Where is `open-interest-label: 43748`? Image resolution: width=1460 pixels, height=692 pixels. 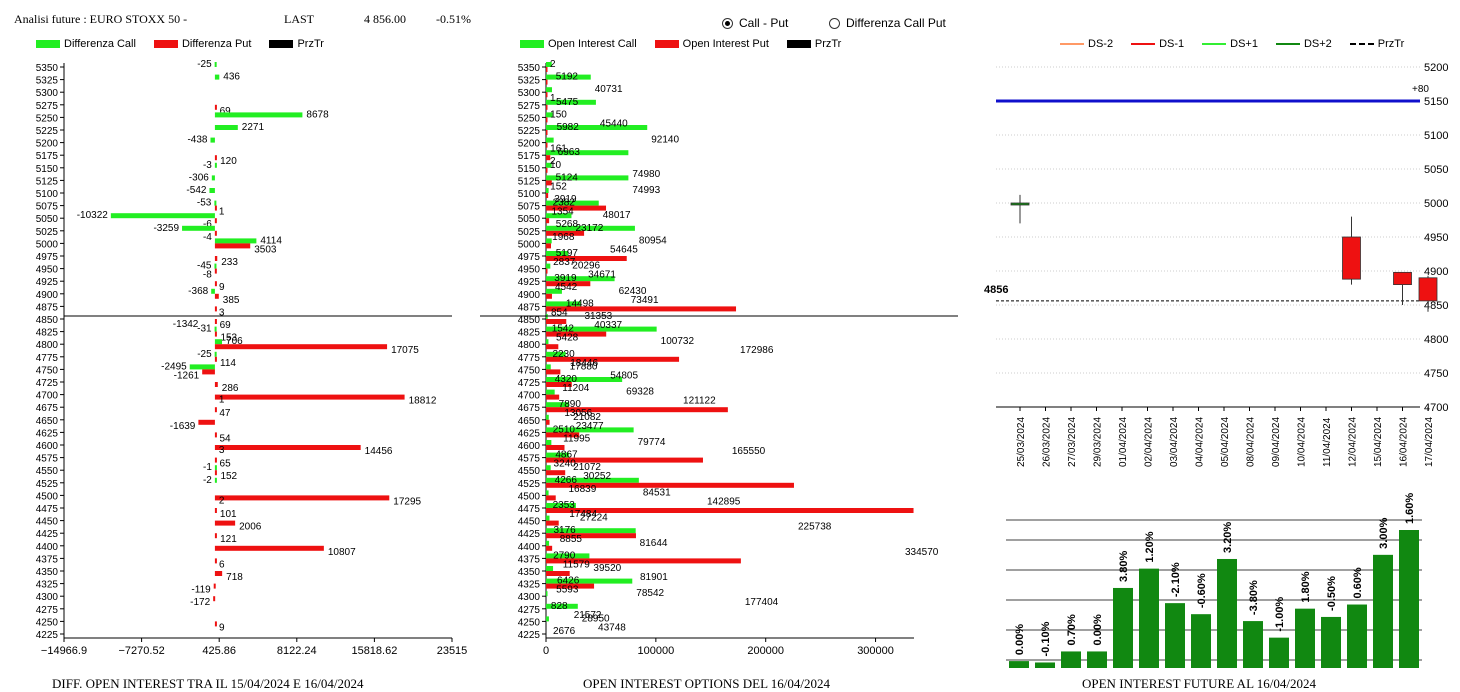
open-interest-label: 43748 is located at coordinates (612, 627).